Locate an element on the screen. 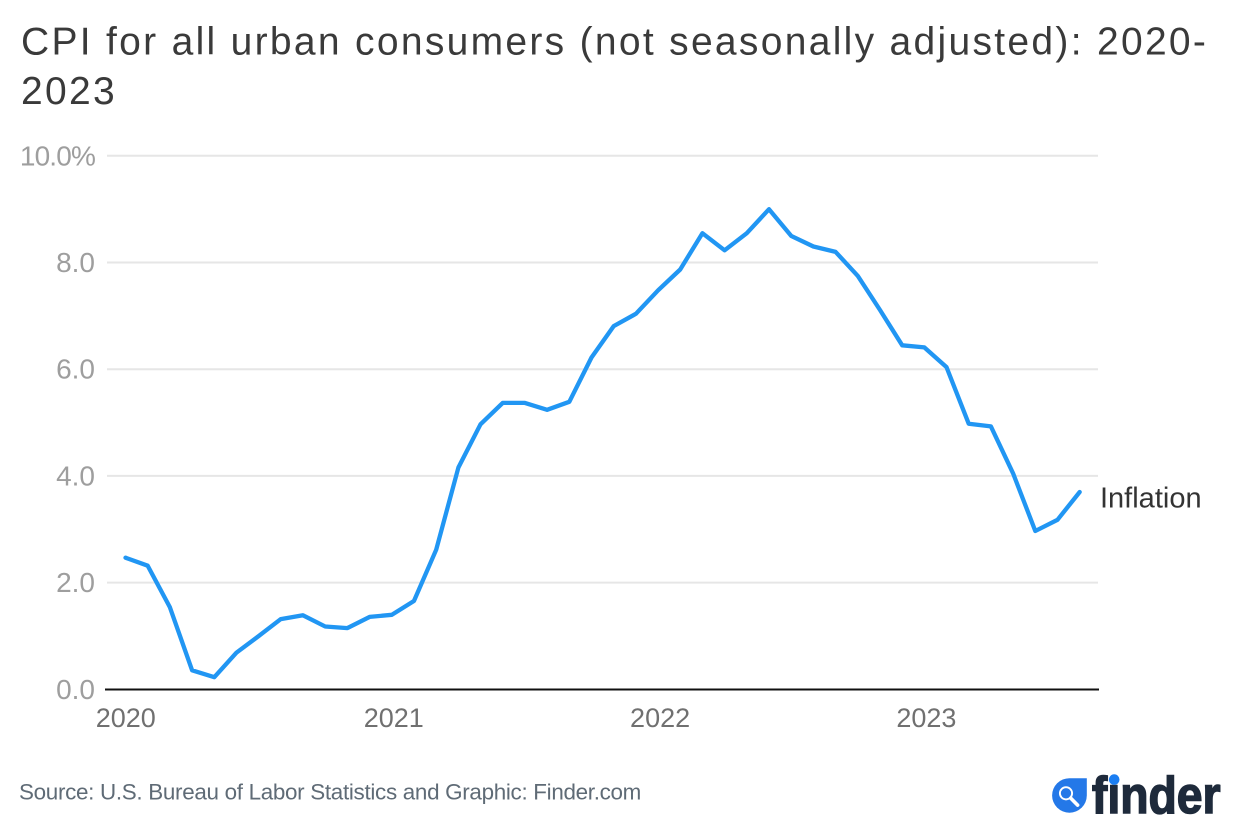 Image resolution: width=1240 pixels, height=840 pixels. svg-text: 2021 is located at coordinates (394, 718).